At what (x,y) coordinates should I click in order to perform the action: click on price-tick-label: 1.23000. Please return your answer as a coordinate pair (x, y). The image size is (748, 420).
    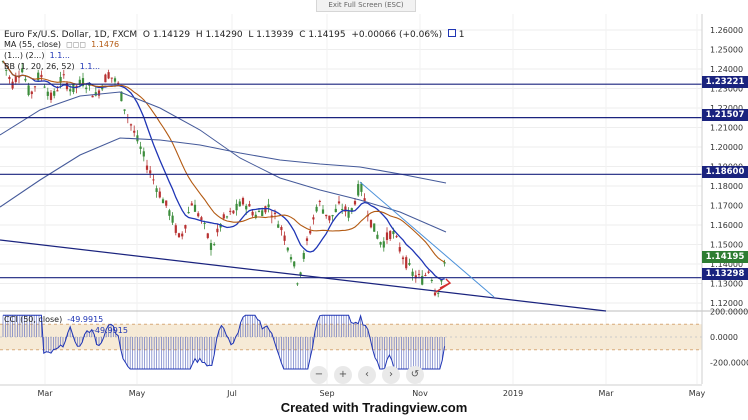
    Looking at the image, I should click on (726, 89).